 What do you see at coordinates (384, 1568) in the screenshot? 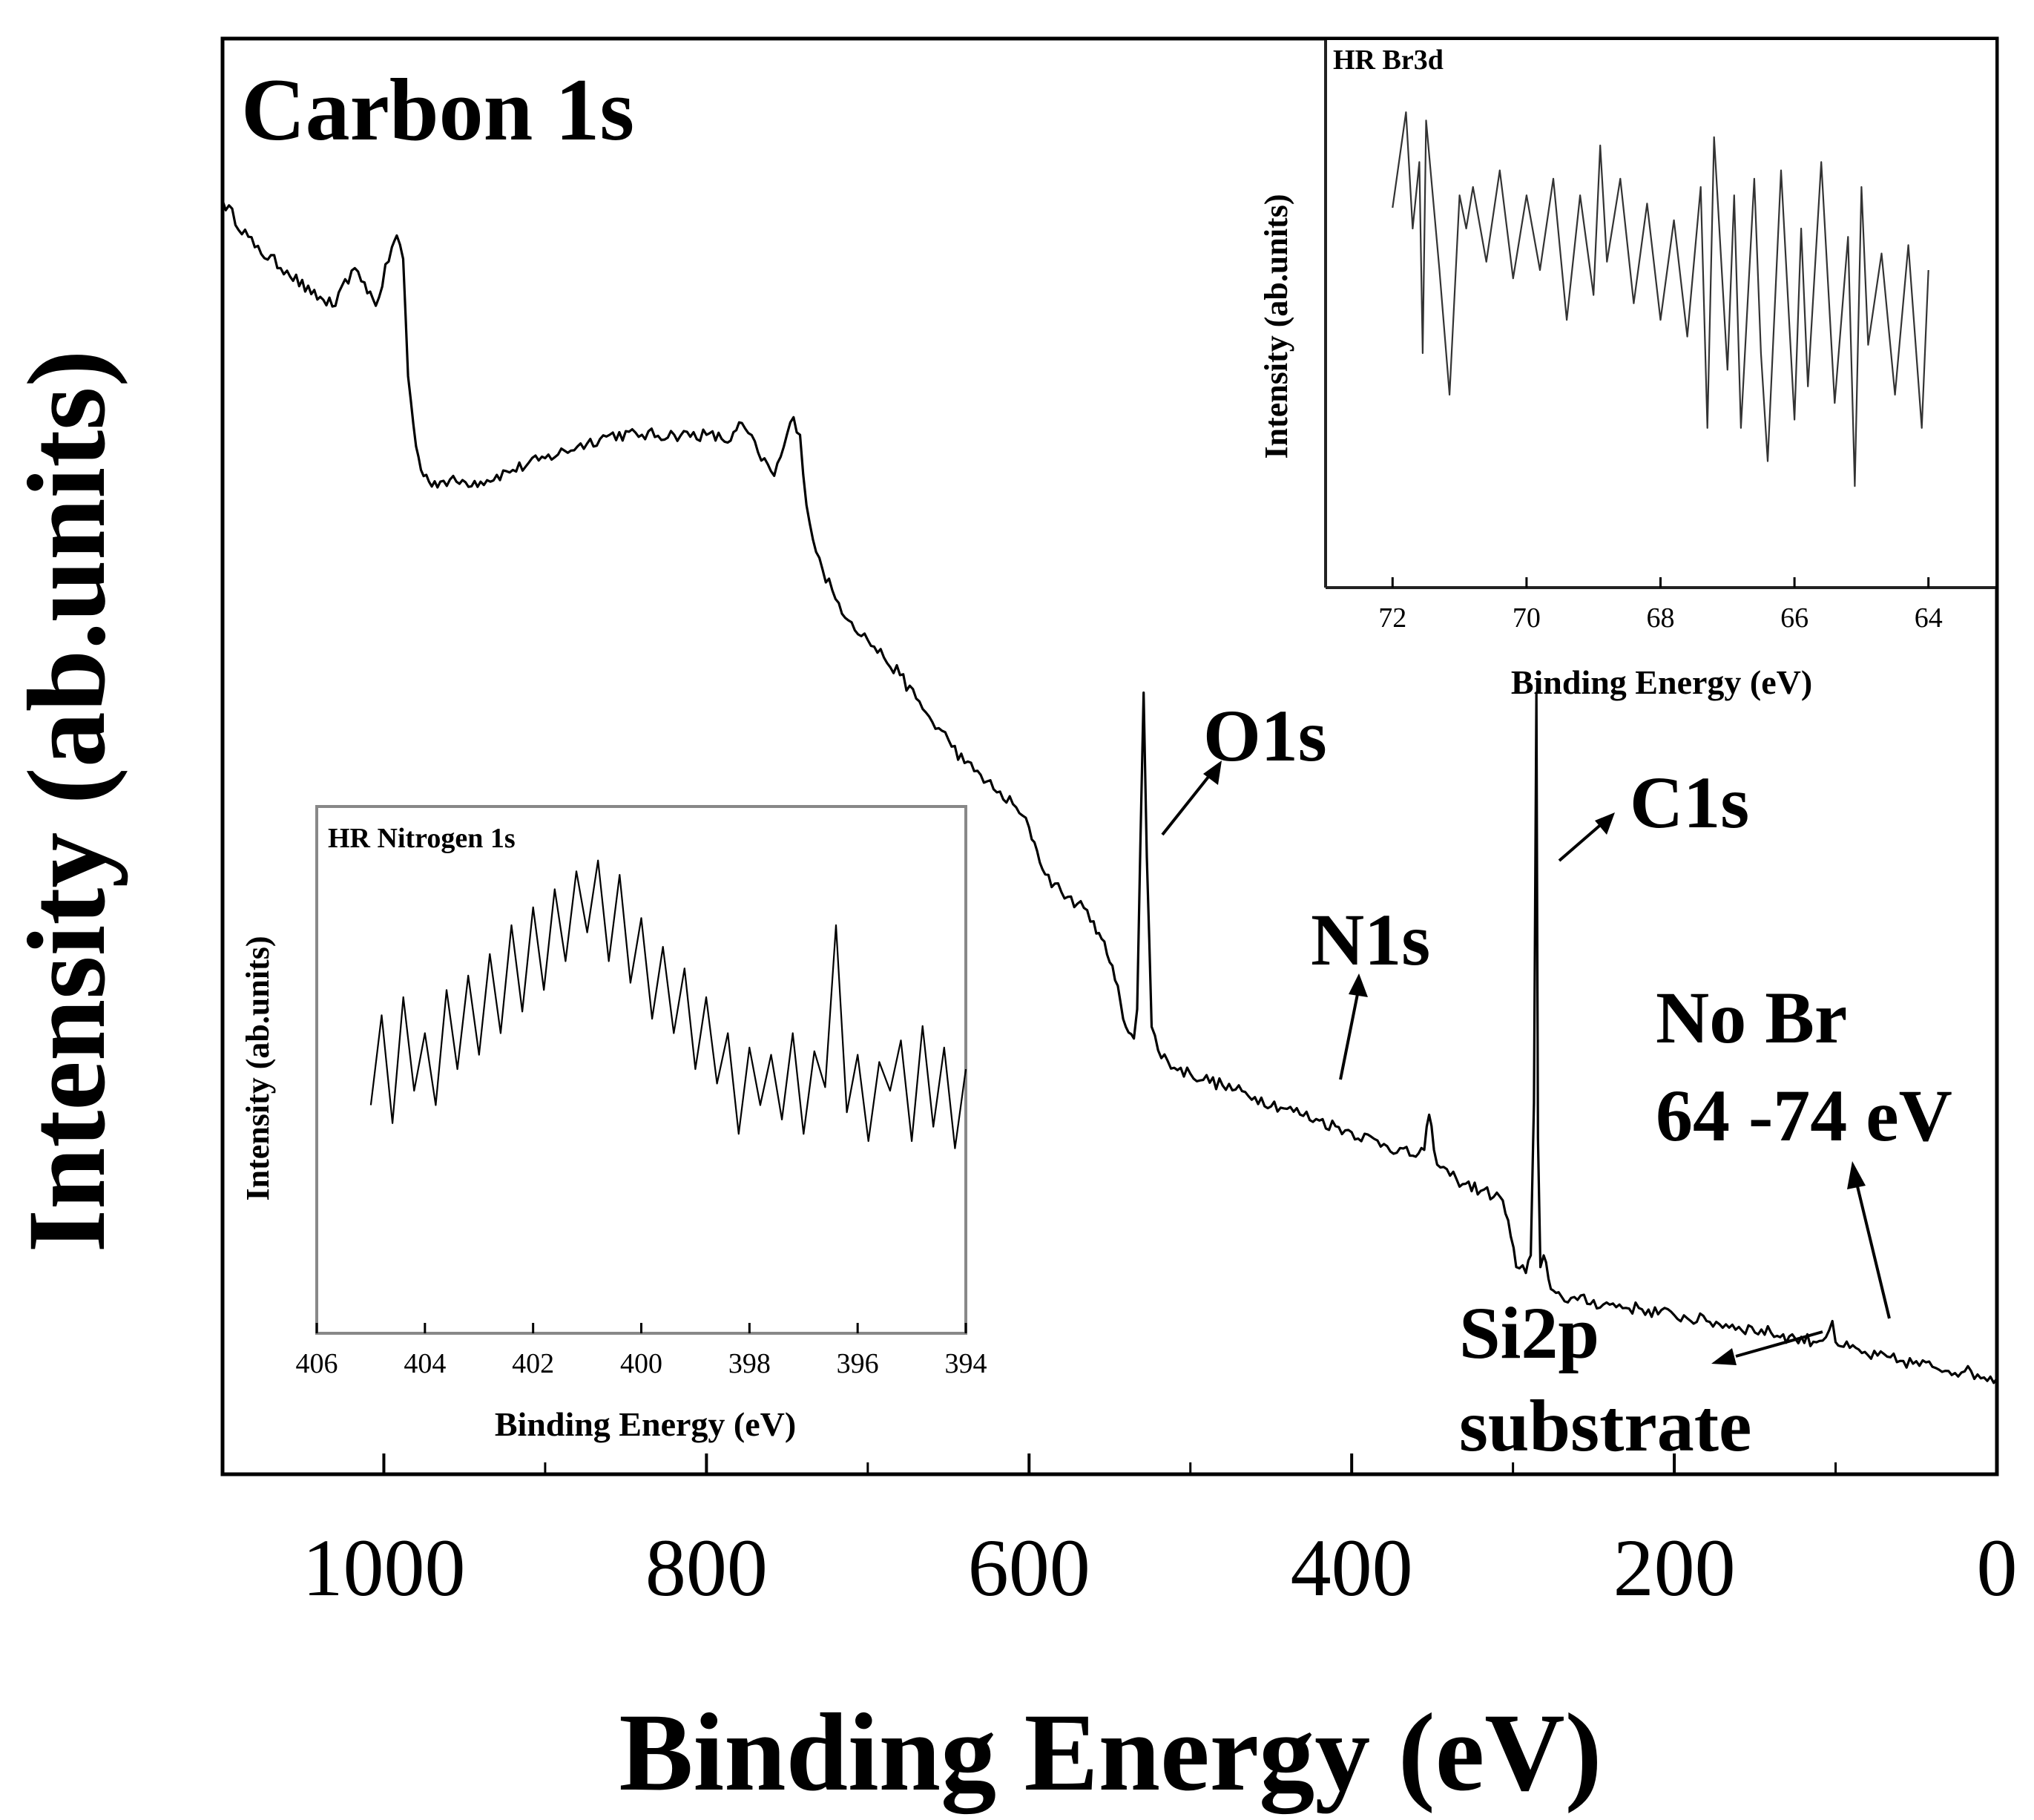
I see `main-x-tick-label: 1000` at bounding box center [384, 1568].